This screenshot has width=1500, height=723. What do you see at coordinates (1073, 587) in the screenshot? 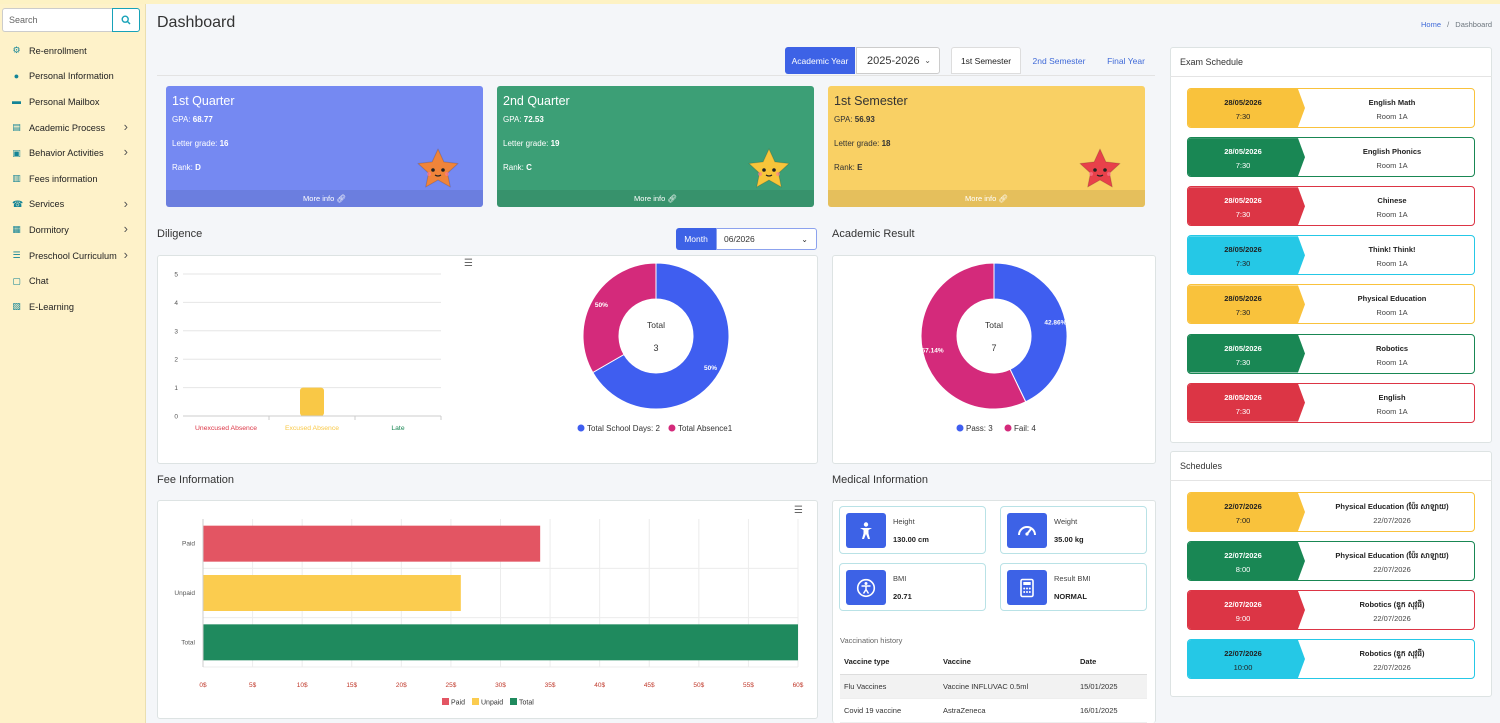
I see `medical-card-result-bmi: Result BMI NORMAL` at bounding box center [1073, 587].